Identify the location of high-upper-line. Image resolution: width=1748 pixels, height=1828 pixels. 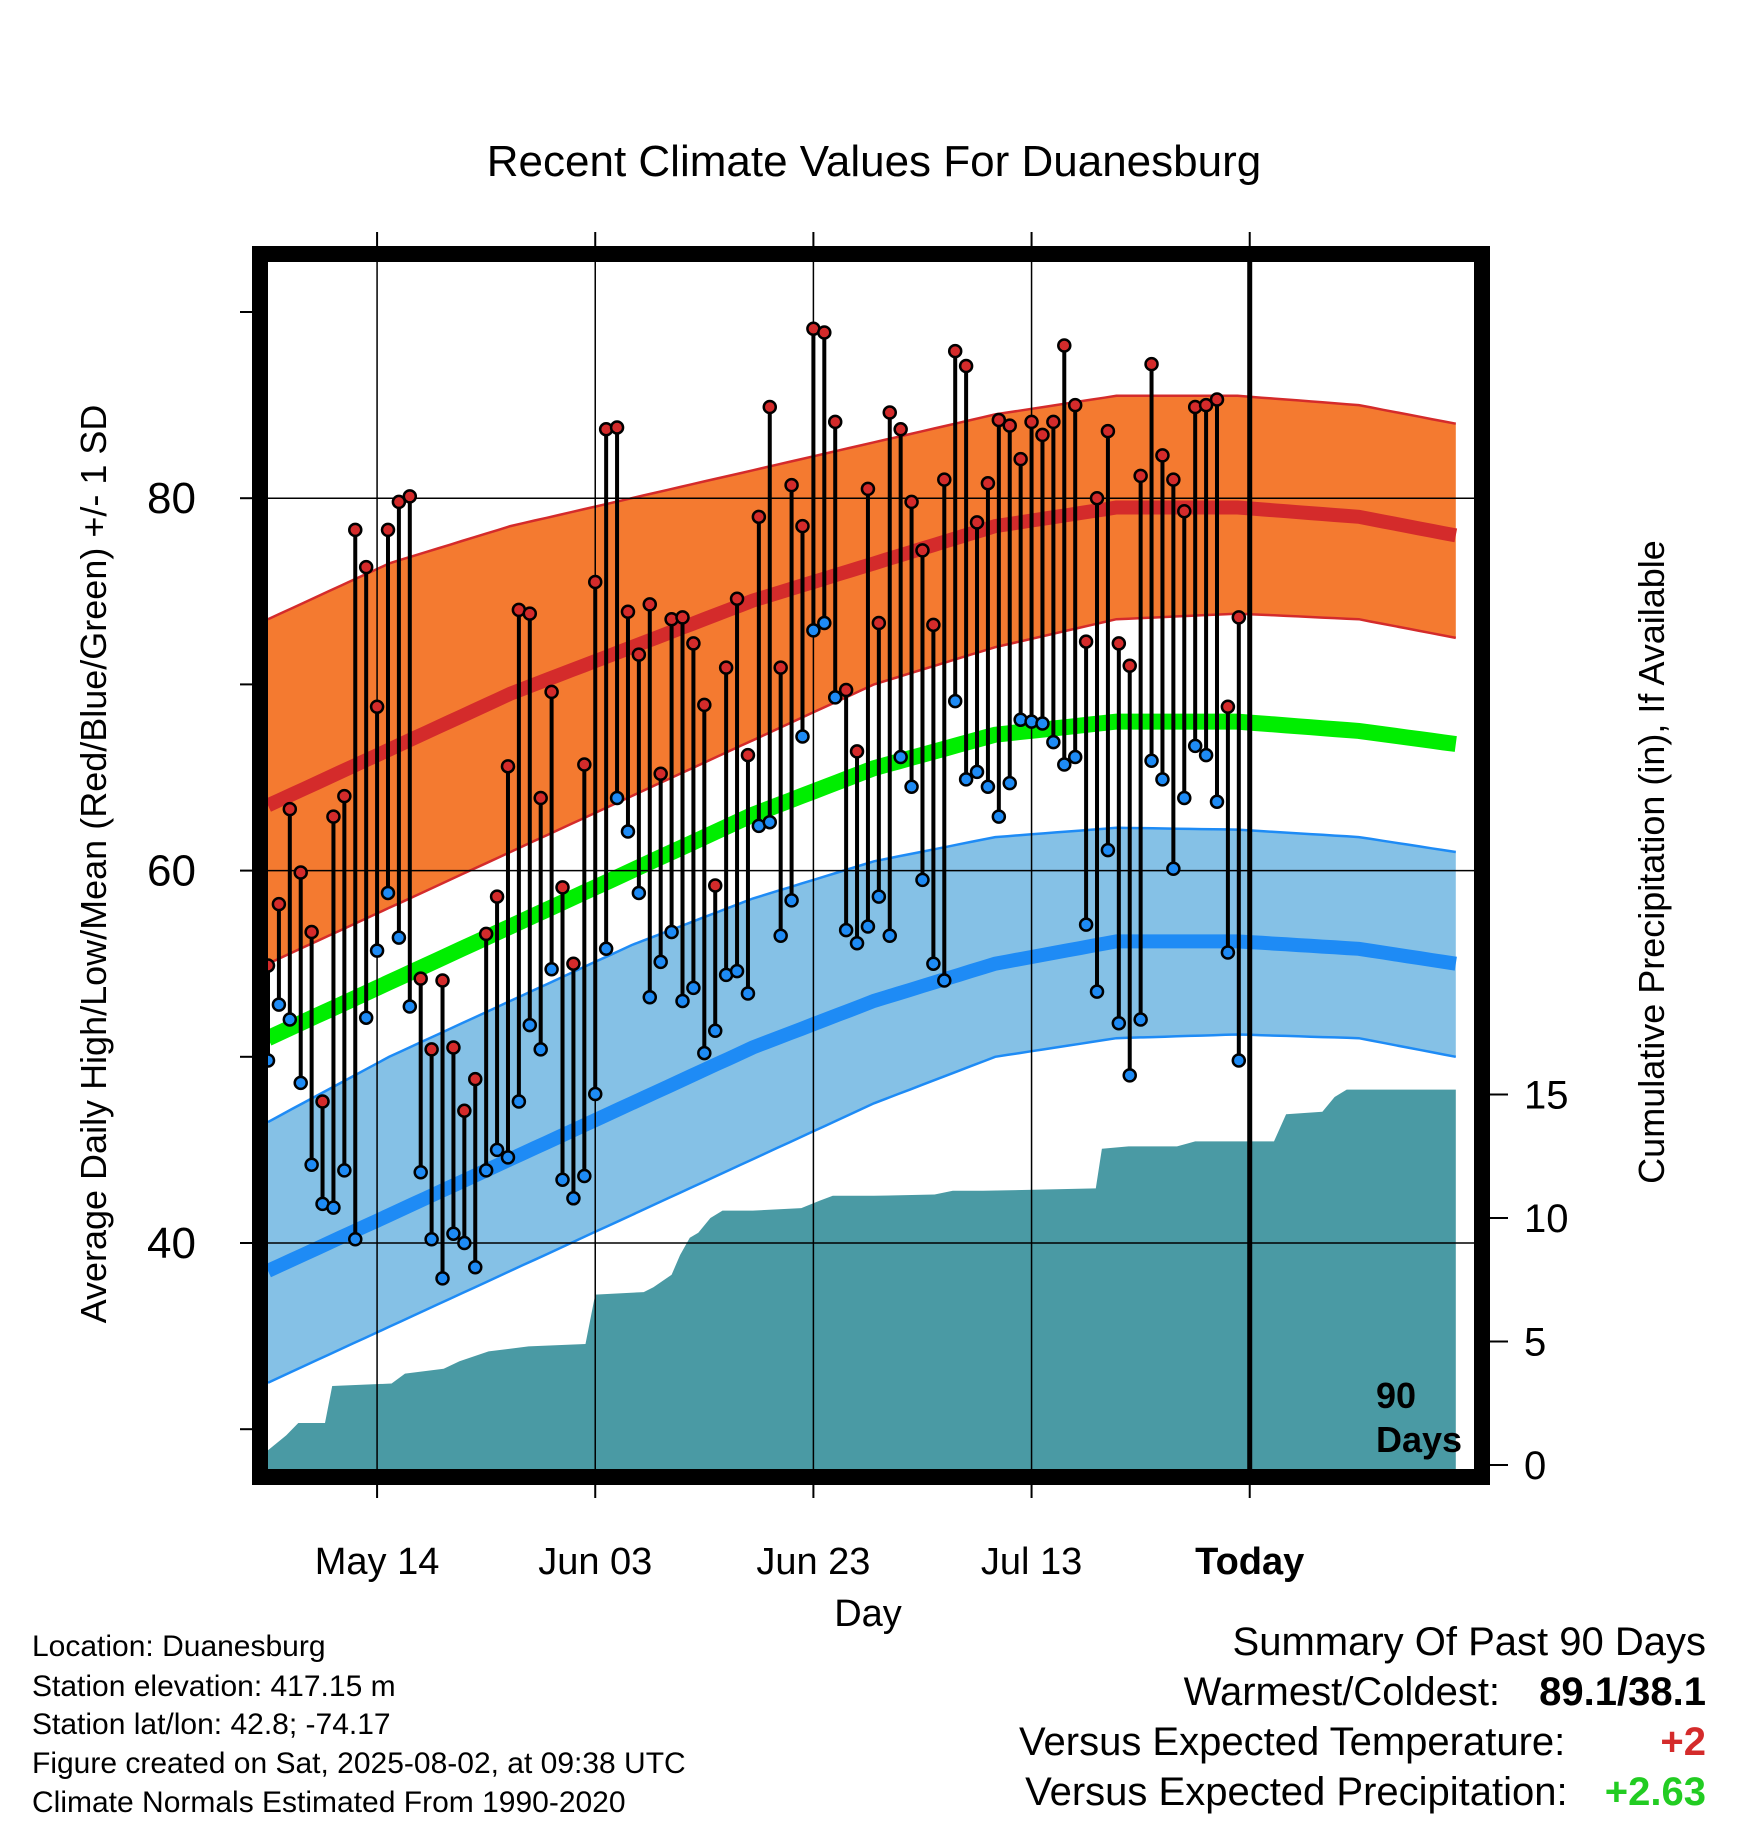
(862, 507).